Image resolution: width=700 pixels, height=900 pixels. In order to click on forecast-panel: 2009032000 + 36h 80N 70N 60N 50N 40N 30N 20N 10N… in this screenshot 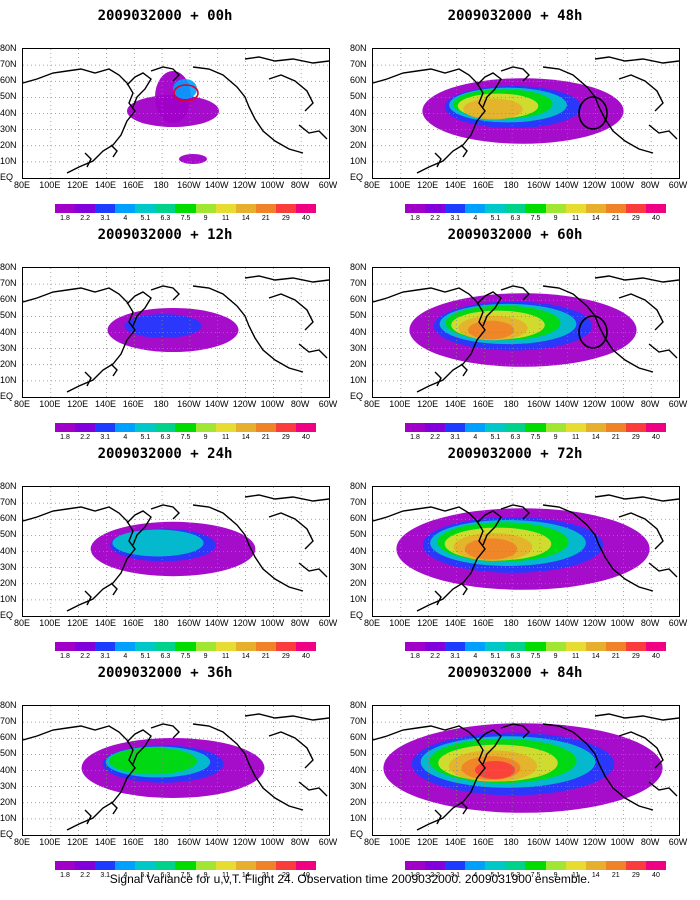, I will do `click(170, 772)`.